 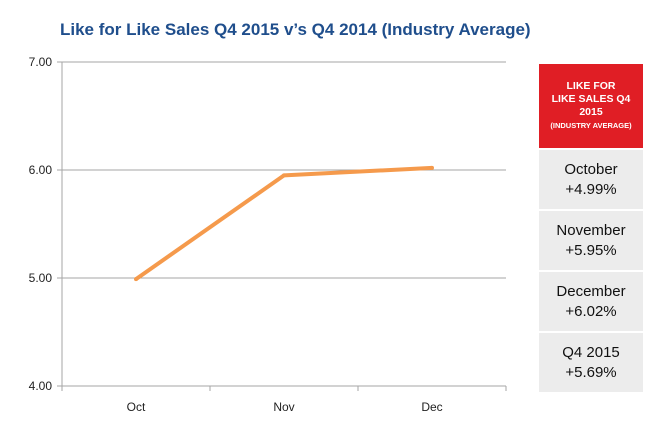 I want to click on summary-row-october: October +4.99%, so click(x=591, y=178).